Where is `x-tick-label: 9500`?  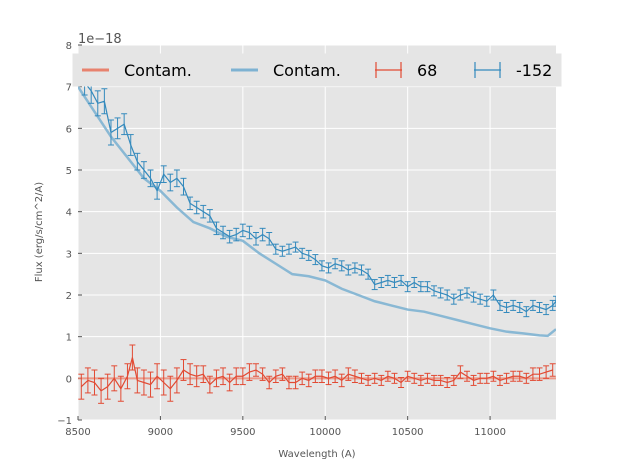 x-tick-label: 9500 is located at coordinates (242, 432).